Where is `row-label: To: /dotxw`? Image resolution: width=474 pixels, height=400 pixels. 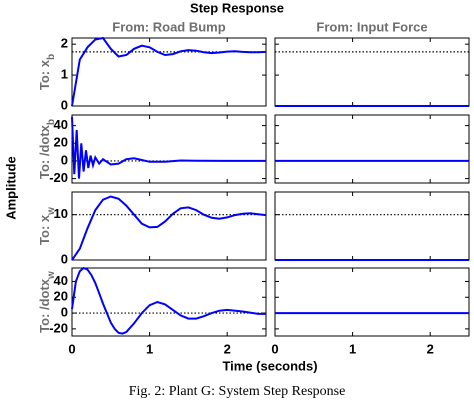
row-label: To: /dotxw is located at coordinates (47, 302).